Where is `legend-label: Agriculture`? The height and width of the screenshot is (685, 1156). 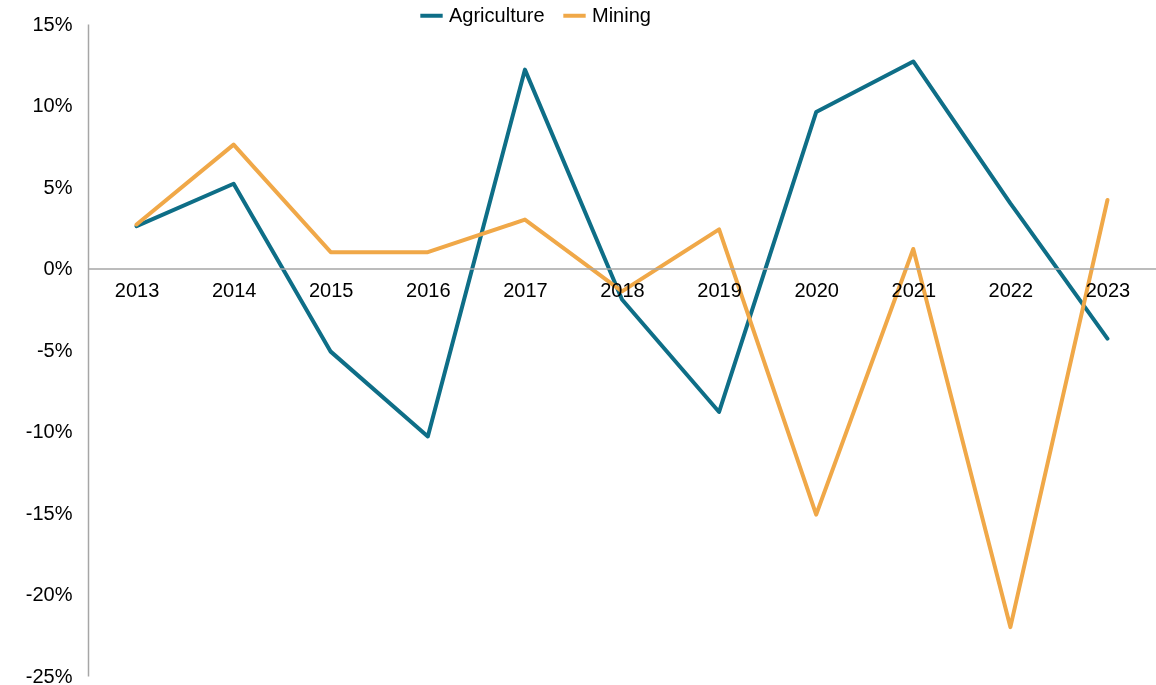
legend-label: Agriculture is located at coordinates (497, 14).